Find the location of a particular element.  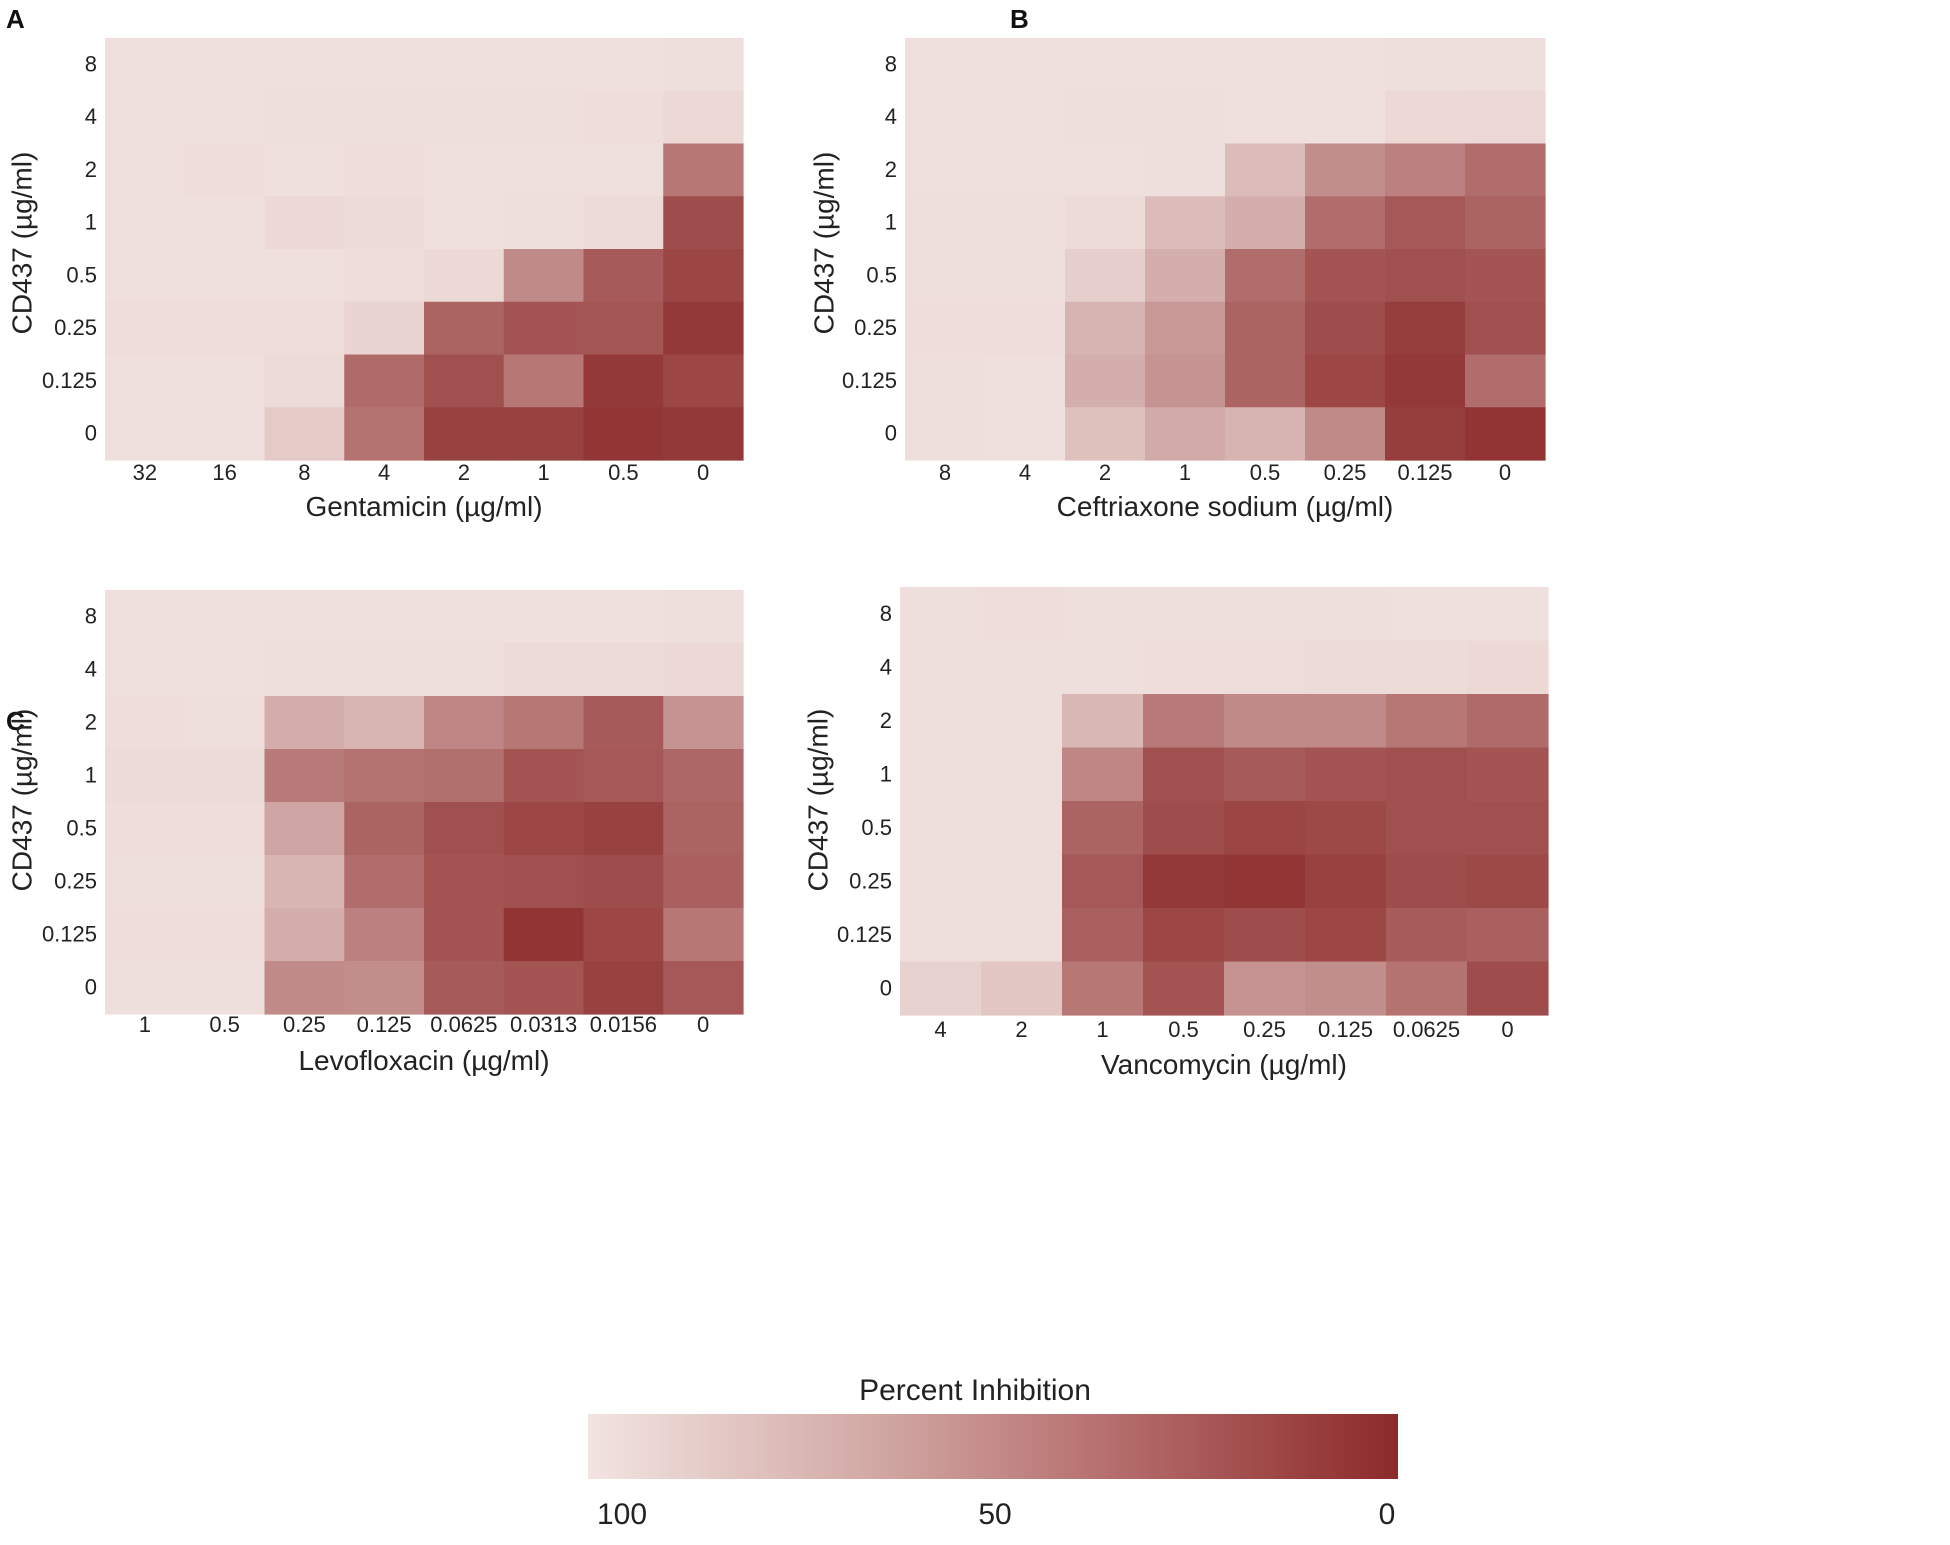

x-axis-label: Ceftriaxone sodium (µg/ml) is located at coordinates (1225, 506).